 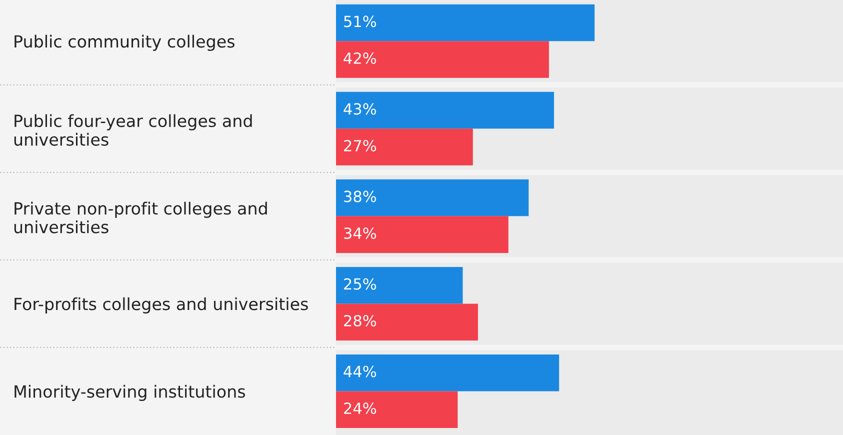 What do you see at coordinates (124, 42) in the screenshot?
I see `y-tick-label: Public community colleges` at bounding box center [124, 42].